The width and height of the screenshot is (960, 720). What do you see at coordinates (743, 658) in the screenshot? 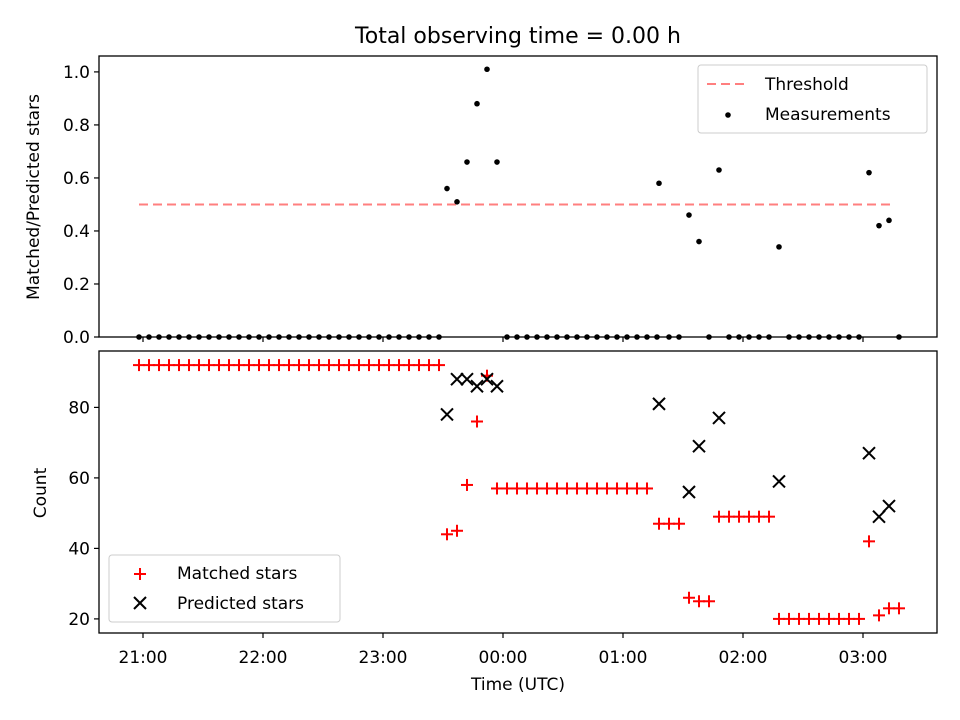
I see `x-tick-label: 02:00` at bounding box center [743, 658].